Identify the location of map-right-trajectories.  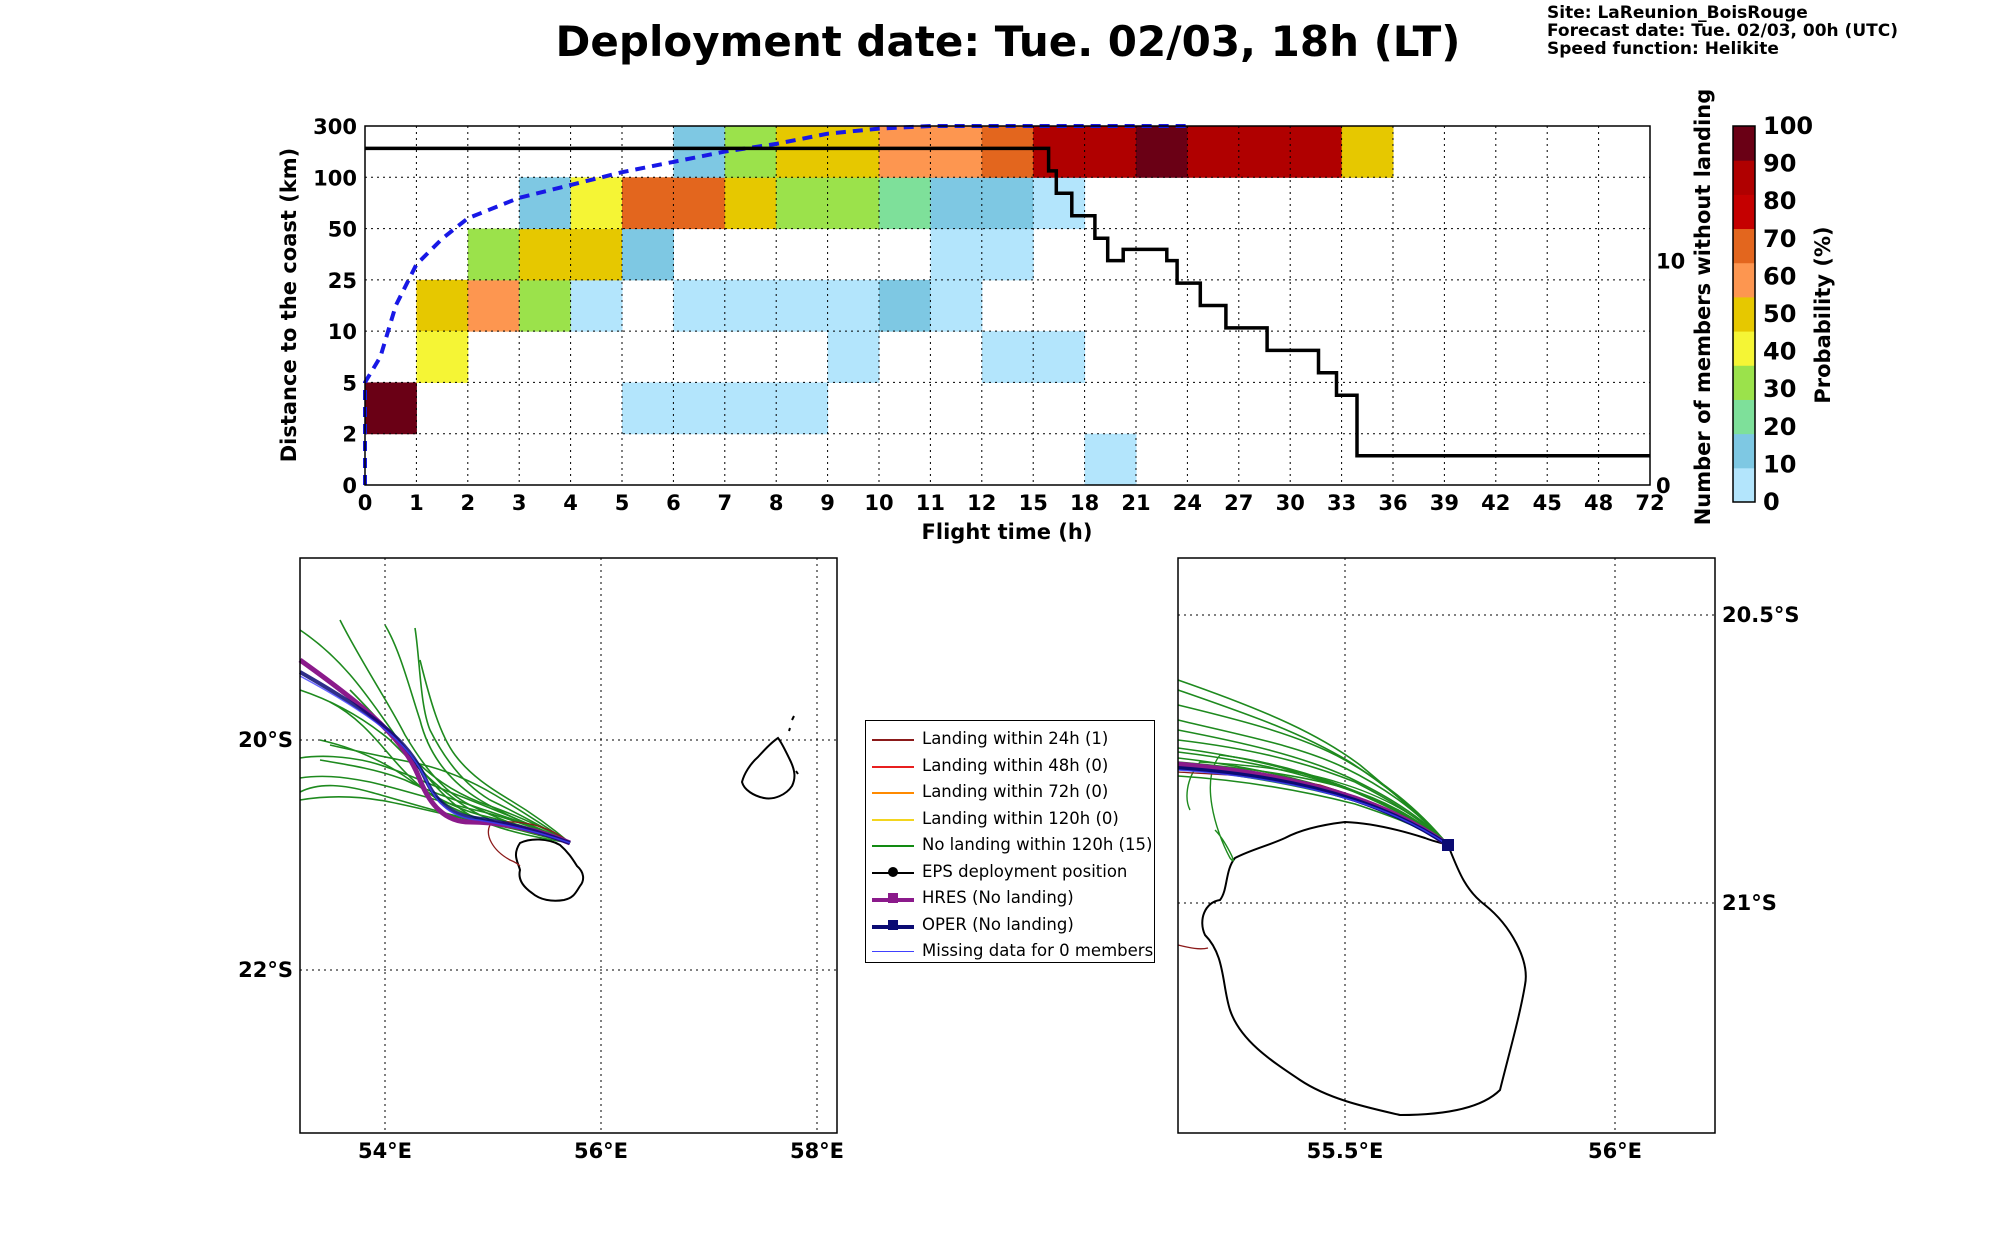
(1315, 814).